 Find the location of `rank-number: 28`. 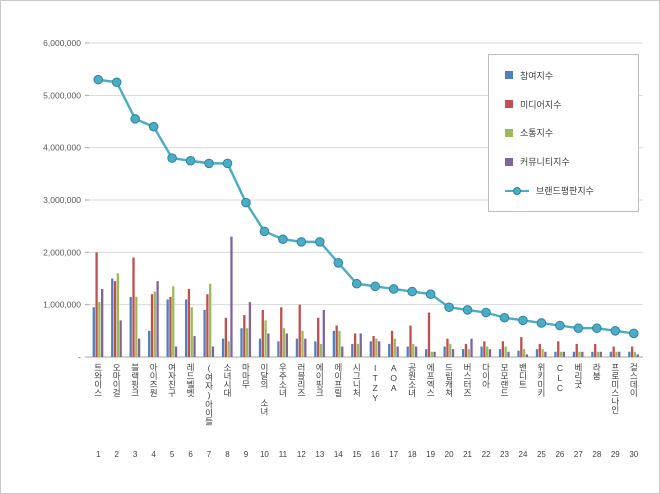

rank-number: 28 is located at coordinates (597, 454).